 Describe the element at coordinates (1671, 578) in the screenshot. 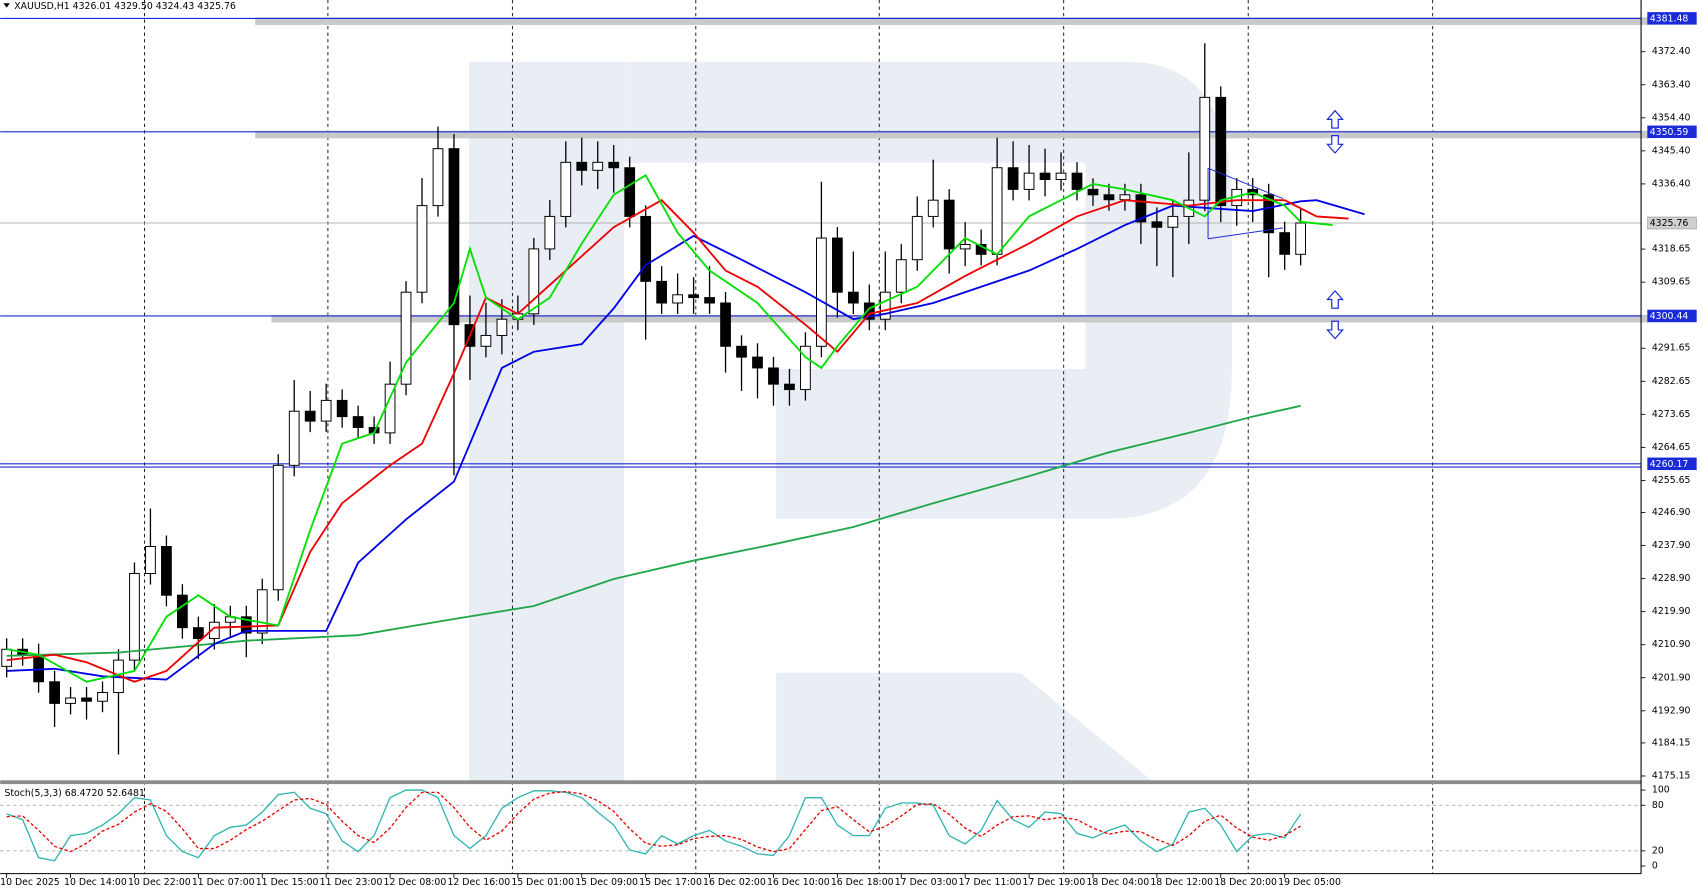

I see `y-tick-label: 4228.90` at that location.